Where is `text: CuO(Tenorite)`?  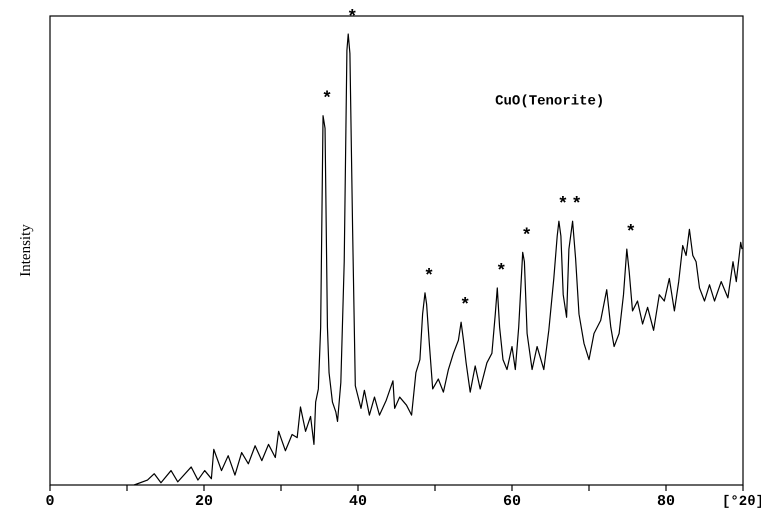 text: CuO(Tenorite) is located at coordinates (549, 102).